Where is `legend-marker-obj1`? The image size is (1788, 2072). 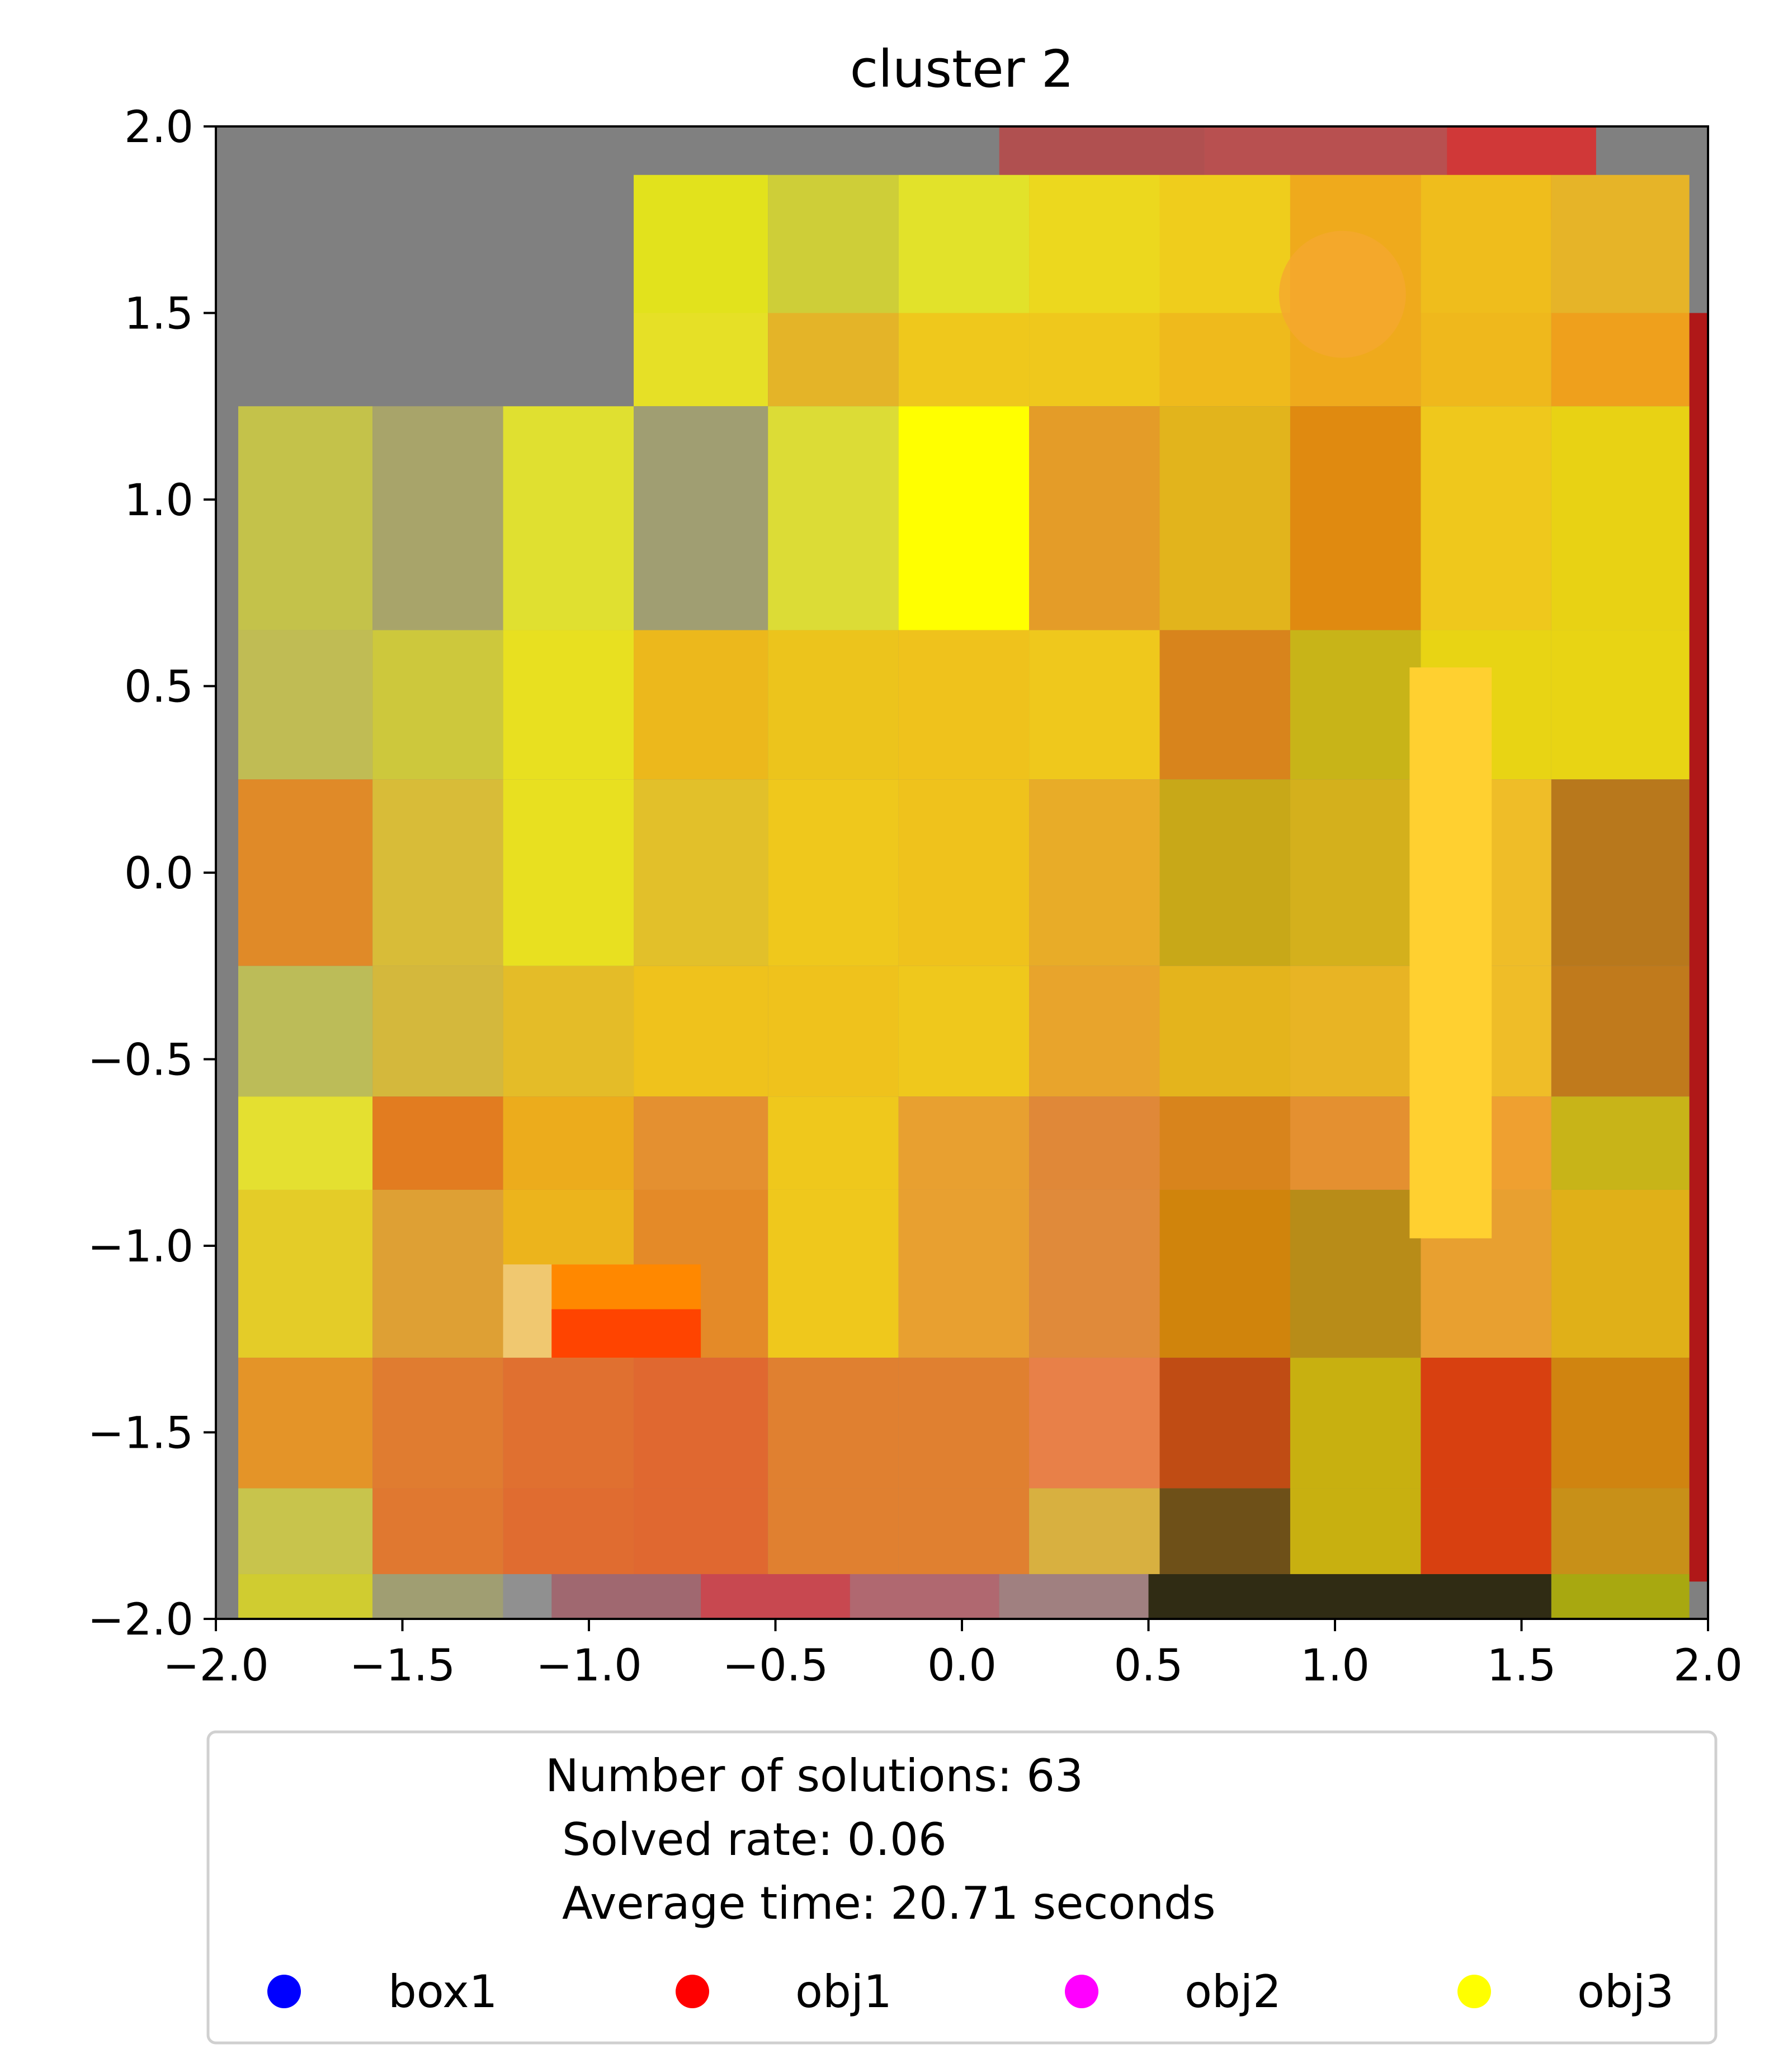
legend-marker-obj1 is located at coordinates (692, 1991).